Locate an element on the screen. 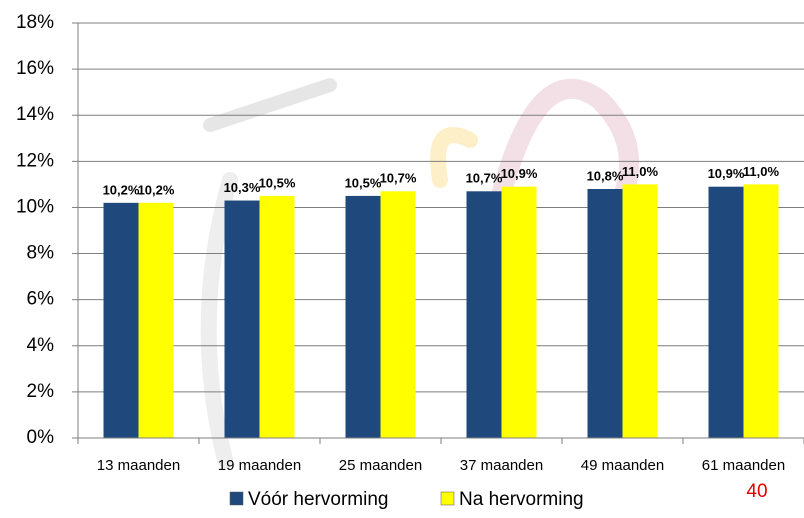 This screenshot has height=518, width=804. value-label: 10,3% is located at coordinates (242, 187).